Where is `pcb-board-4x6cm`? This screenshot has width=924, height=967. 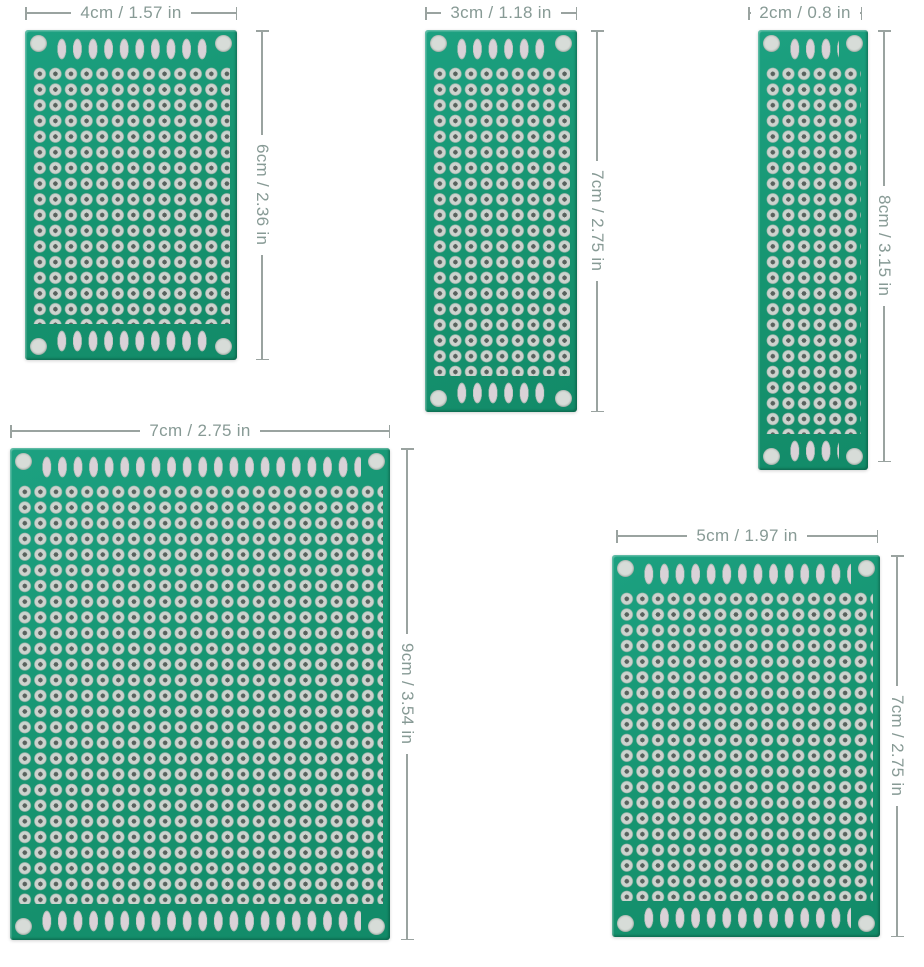 pcb-board-4x6cm is located at coordinates (131, 195).